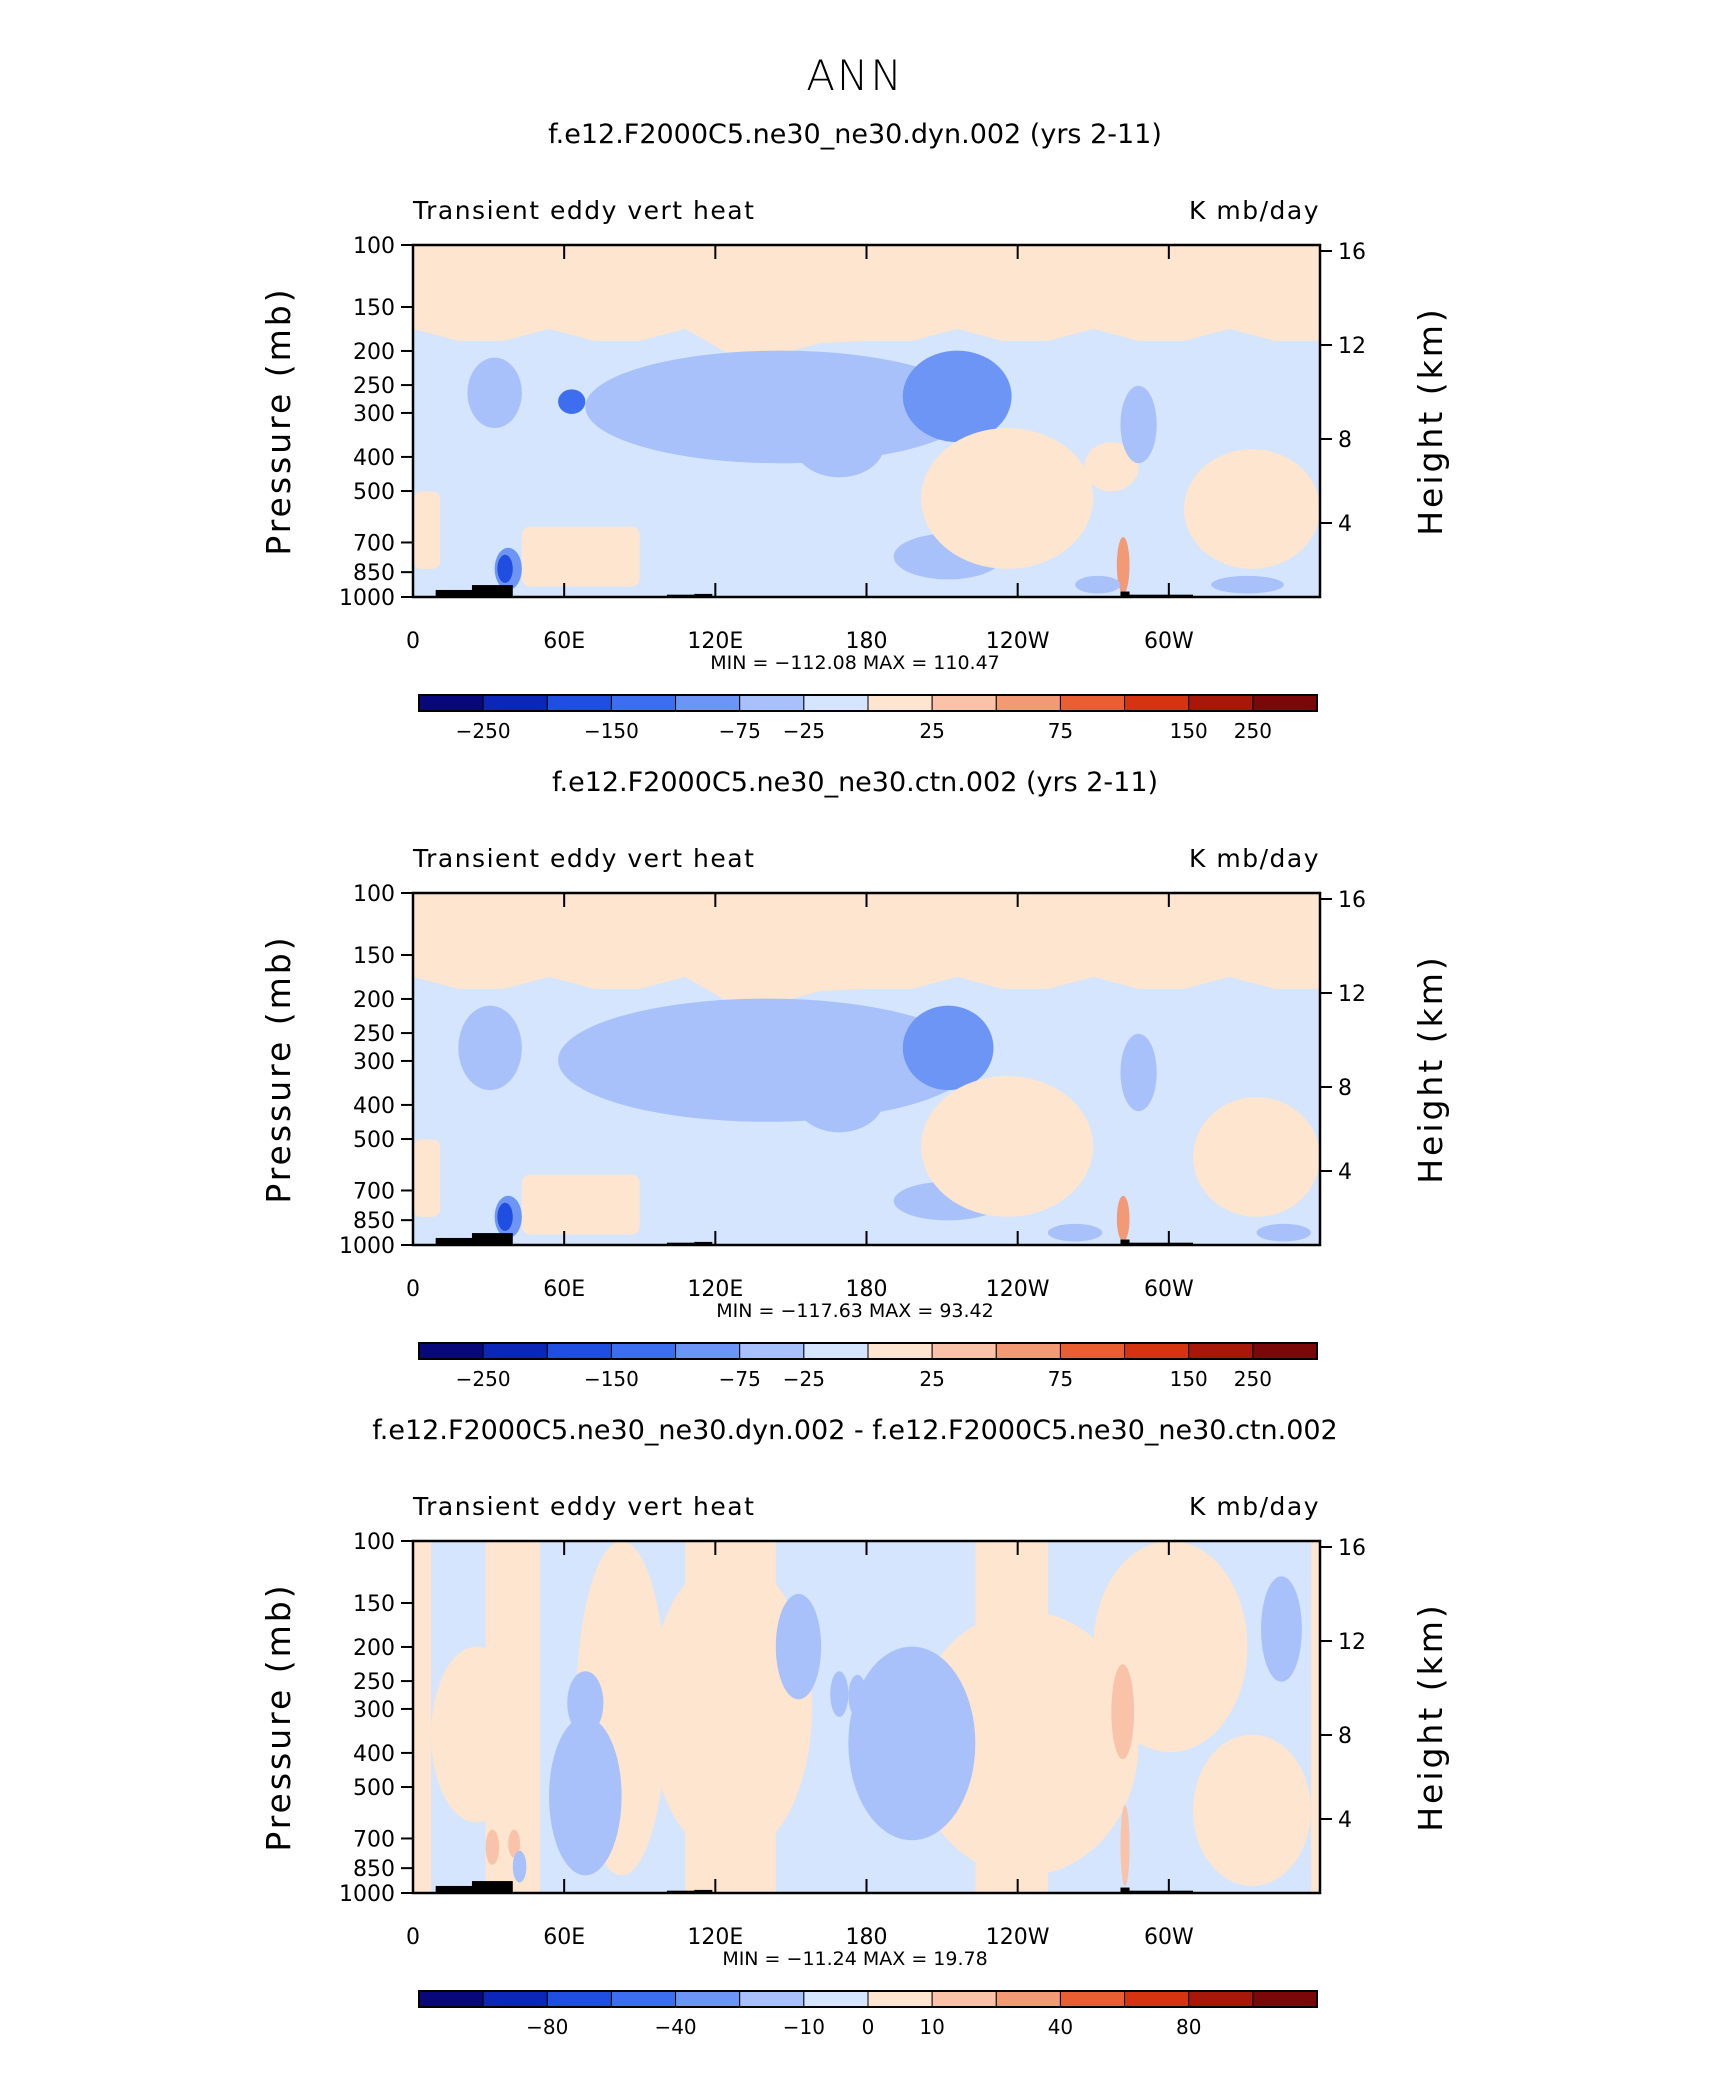 This screenshot has height=2074, width=1710. What do you see at coordinates (611, 731) in the screenshot?
I see `colorbar-label: −150` at bounding box center [611, 731].